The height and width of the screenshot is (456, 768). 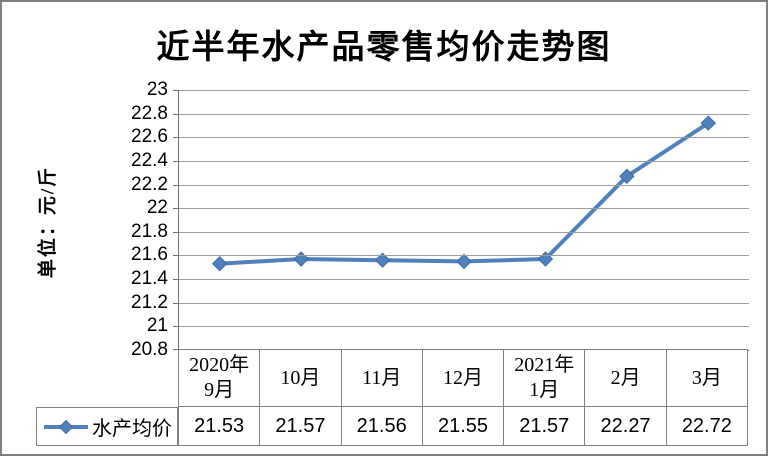 I want to click on table-value-cell: 21.56, so click(x=382, y=426).